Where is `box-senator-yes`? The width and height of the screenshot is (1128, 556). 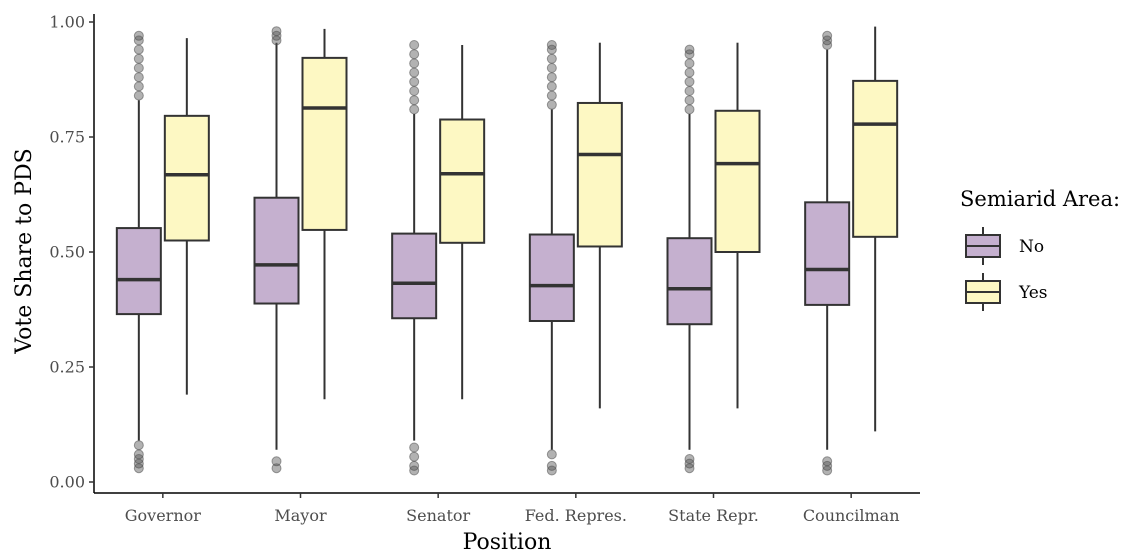 box-senator-yes is located at coordinates (462, 222).